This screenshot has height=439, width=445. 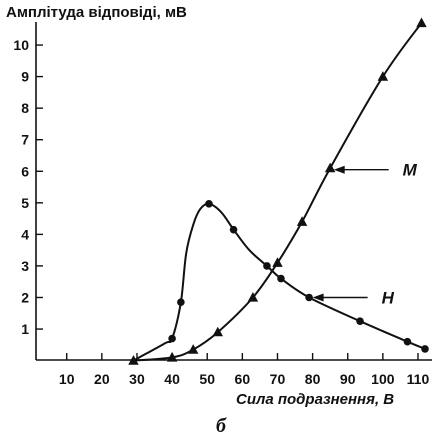 What do you see at coordinates (221, 426) in the screenshot?
I see `panel-label: б` at bounding box center [221, 426].